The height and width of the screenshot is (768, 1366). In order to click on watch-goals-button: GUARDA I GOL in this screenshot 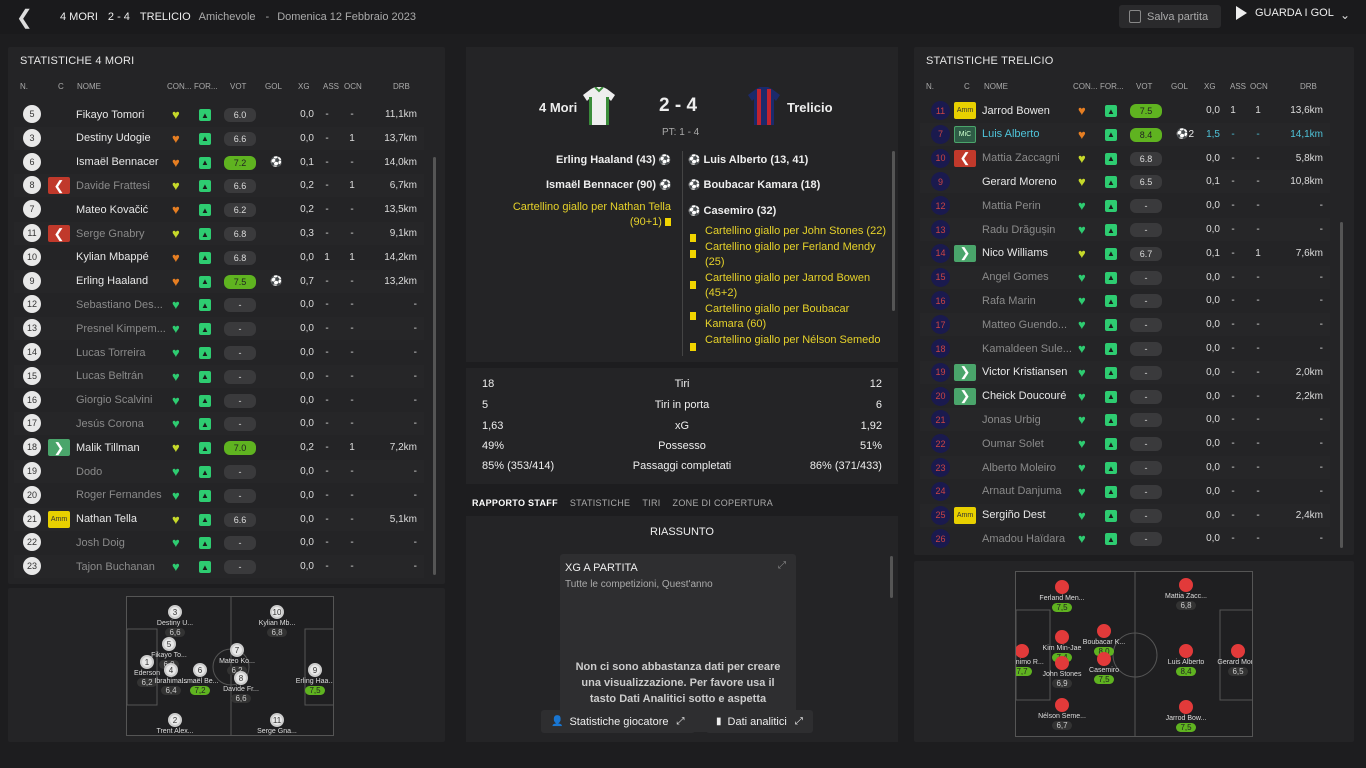, I will do `click(1285, 13)`.